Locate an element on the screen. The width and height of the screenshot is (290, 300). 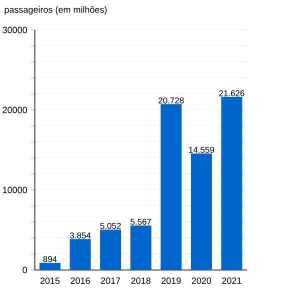
y-tick-label: 20000 is located at coordinates (14, 110).